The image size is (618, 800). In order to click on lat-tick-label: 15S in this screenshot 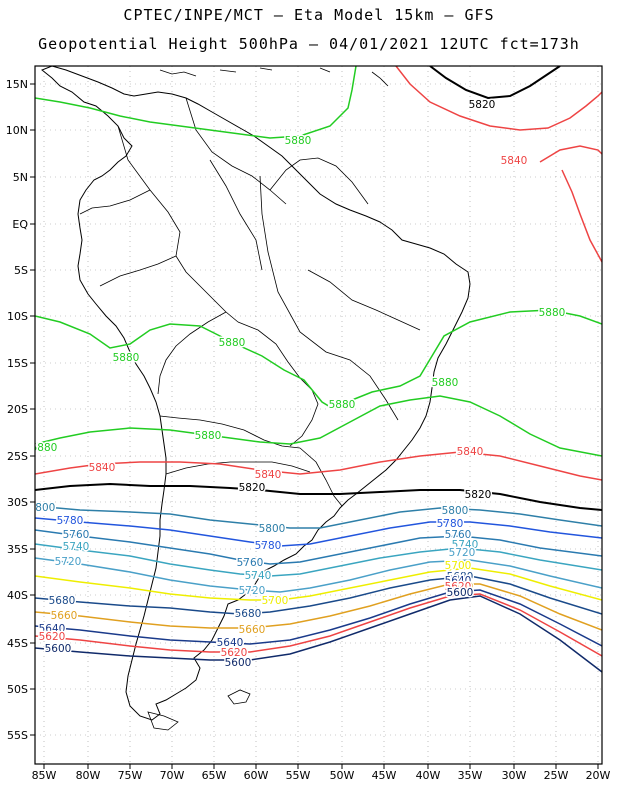, I will do `click(17, 363)`.